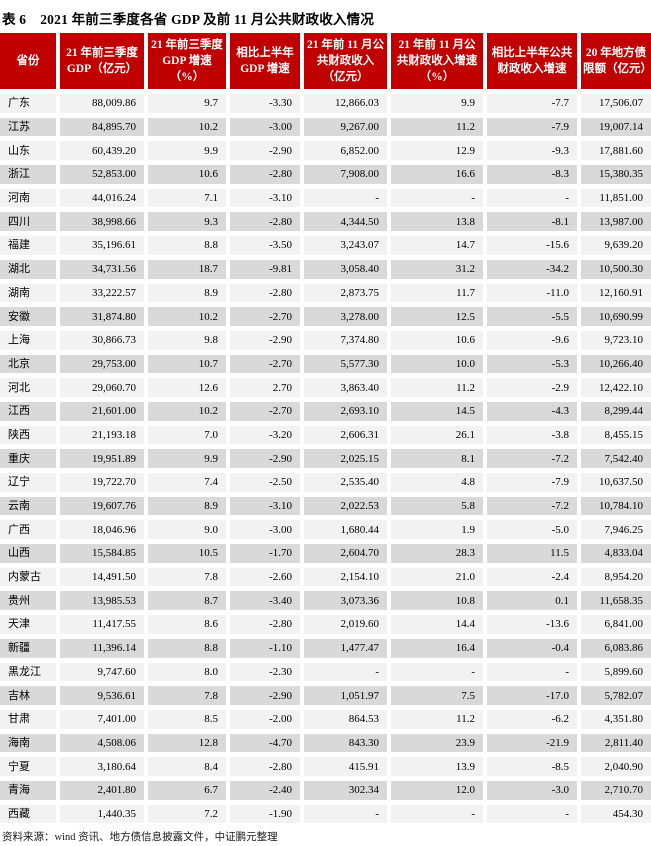 The height and width of the screenshot is (846, 651). Describe the element at coordinates (616, 530) in the screenshot. I see `value-cell: 7,946.25` at that location.